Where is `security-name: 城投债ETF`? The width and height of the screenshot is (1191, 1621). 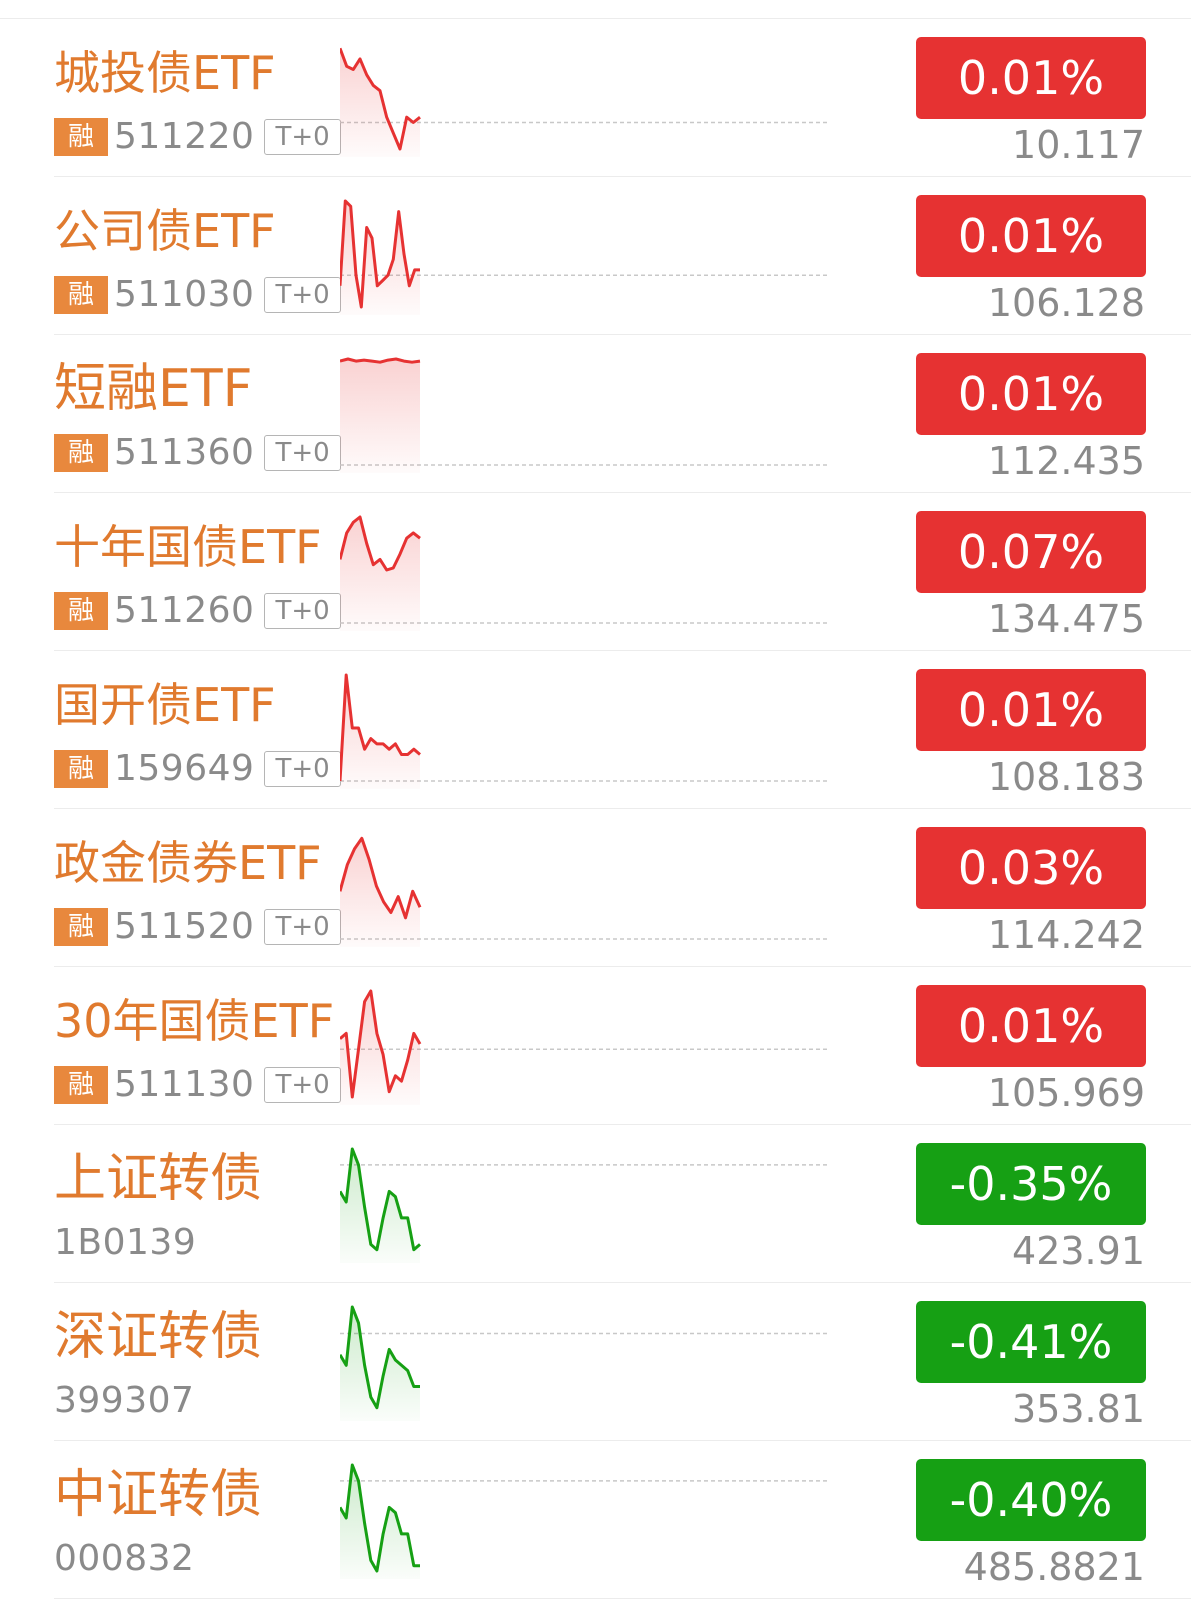 security-name: 城投债ETF is located at coordinates (165, 73).